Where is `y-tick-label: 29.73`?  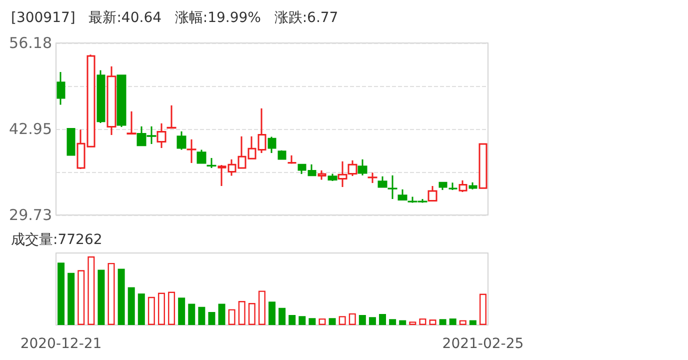 y-tick-label: 29.73 is located at coordinates (30, 215).